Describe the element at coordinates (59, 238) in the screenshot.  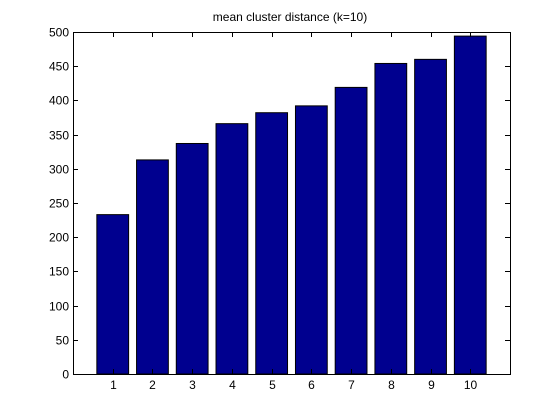
I see `y-tick-label: 200` at that location.